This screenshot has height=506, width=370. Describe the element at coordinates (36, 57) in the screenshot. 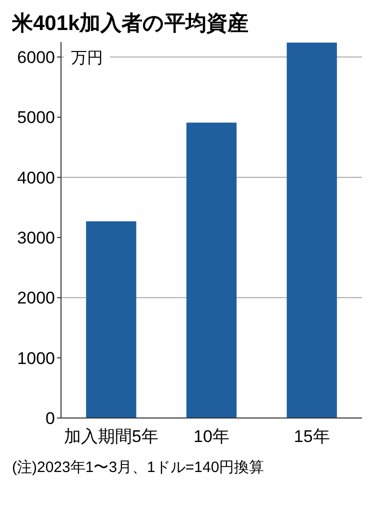

I see `y-tick-label: 6000` at that location.